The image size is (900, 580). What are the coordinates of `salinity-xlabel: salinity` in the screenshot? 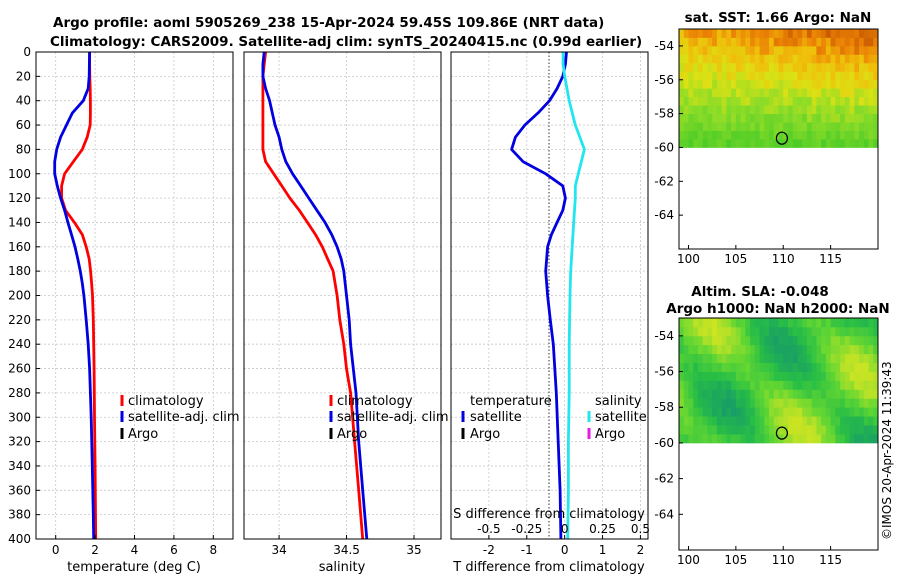 It's located at (342, 567).